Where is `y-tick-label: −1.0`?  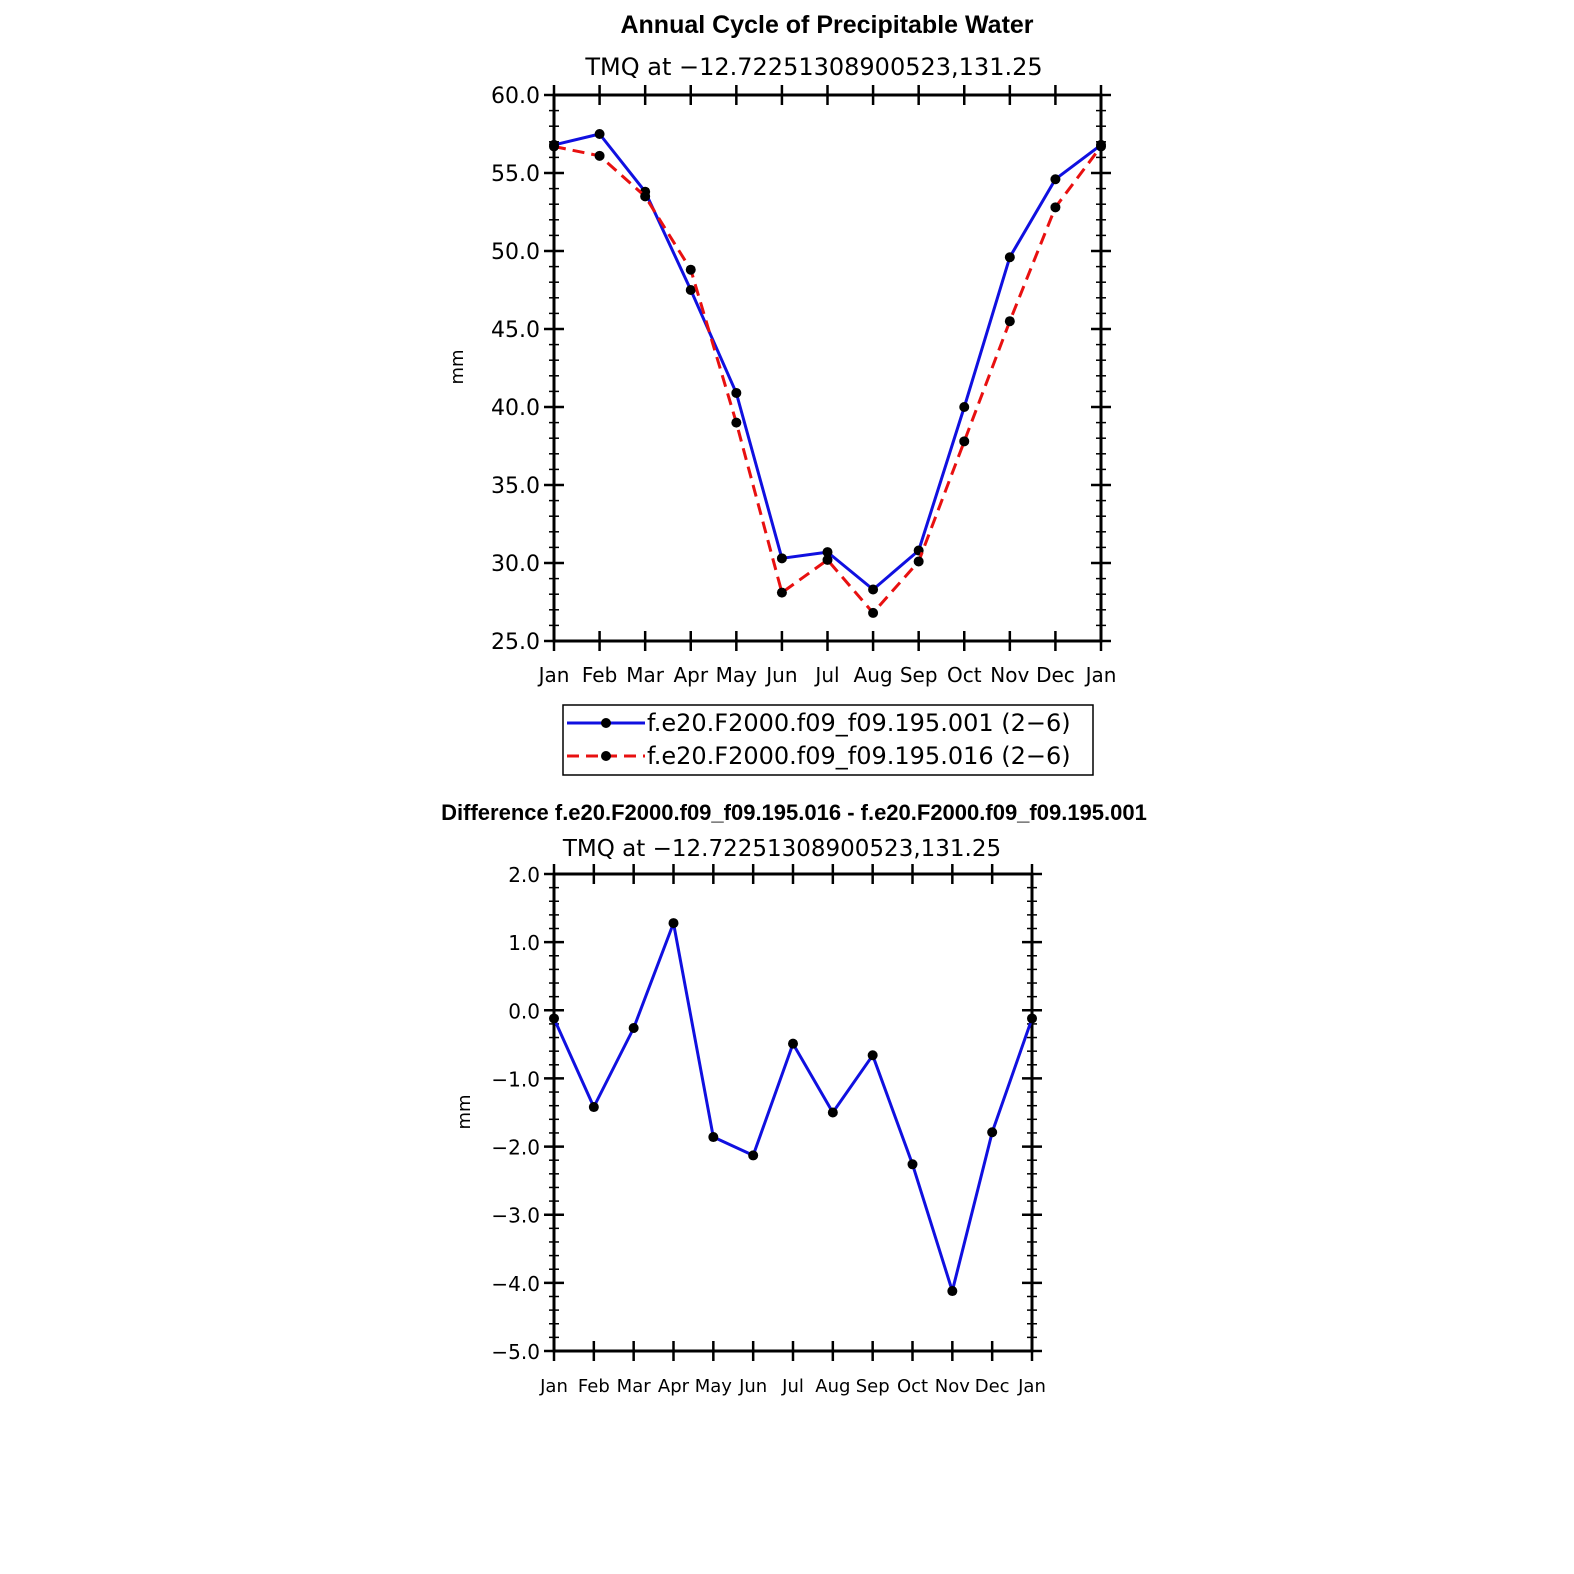
y-tick-label: −1.0 is located at coordinates (515, 1079).